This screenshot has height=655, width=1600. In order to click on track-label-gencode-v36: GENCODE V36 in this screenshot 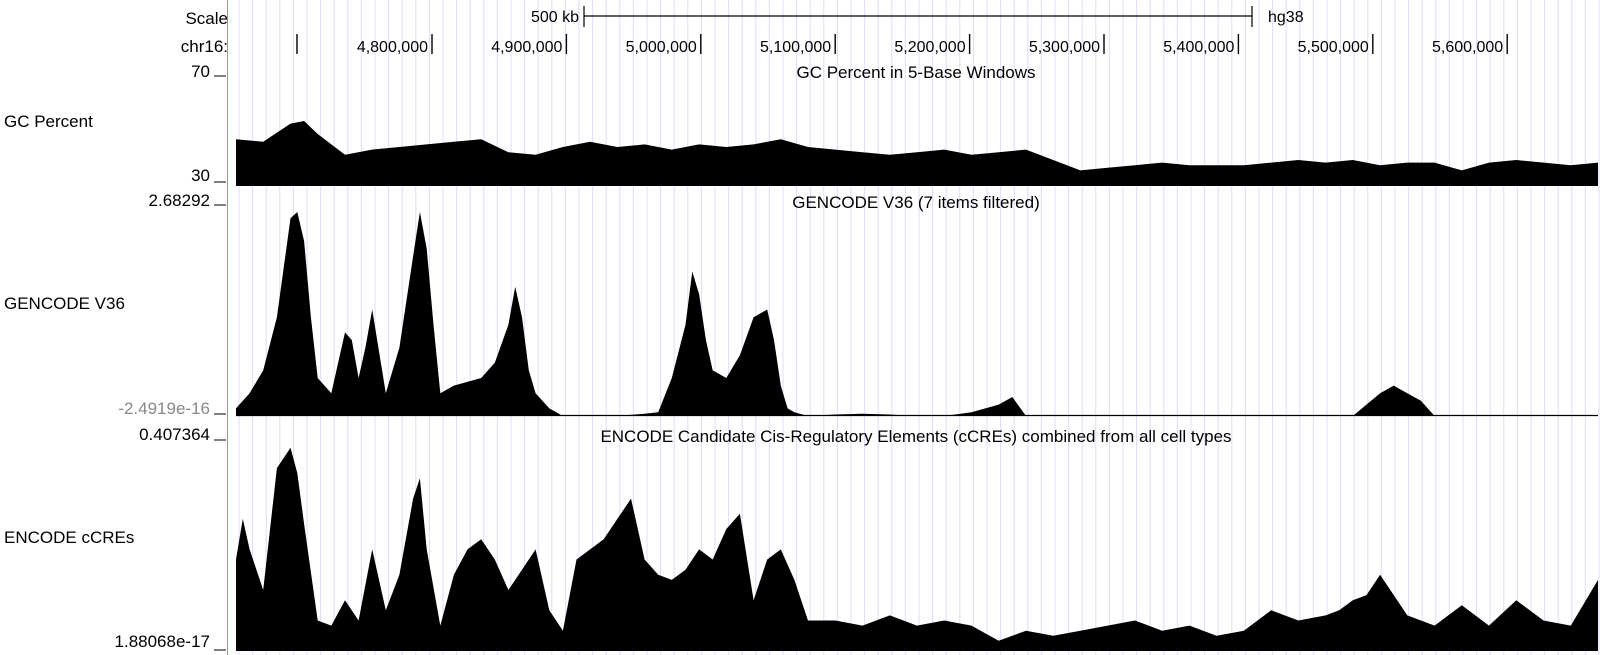, I will do `click(64, 303)`.